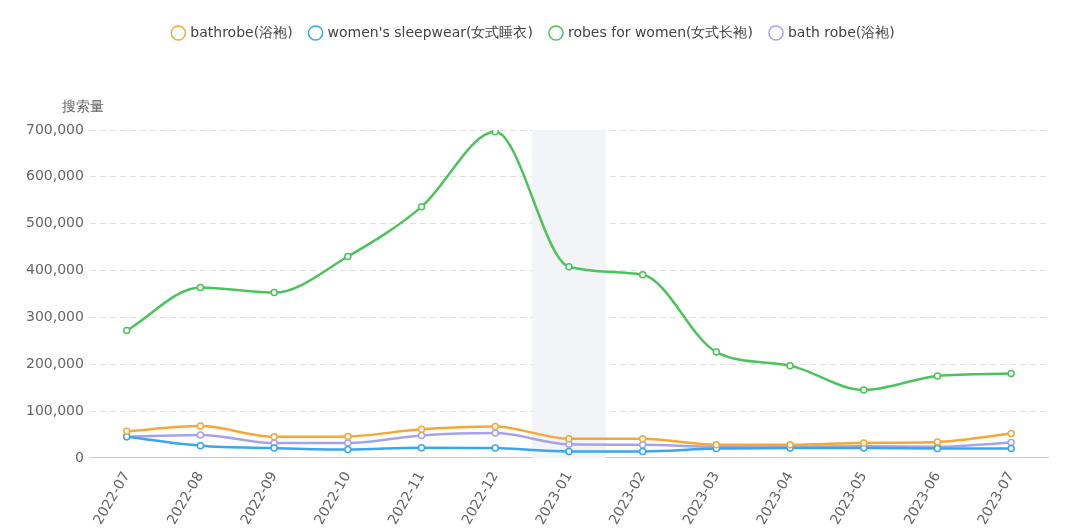 Image resolution: width=1078 pixels, height=531 pixels. I want to click on y-tick-label: 600,000, so click(54, 175).